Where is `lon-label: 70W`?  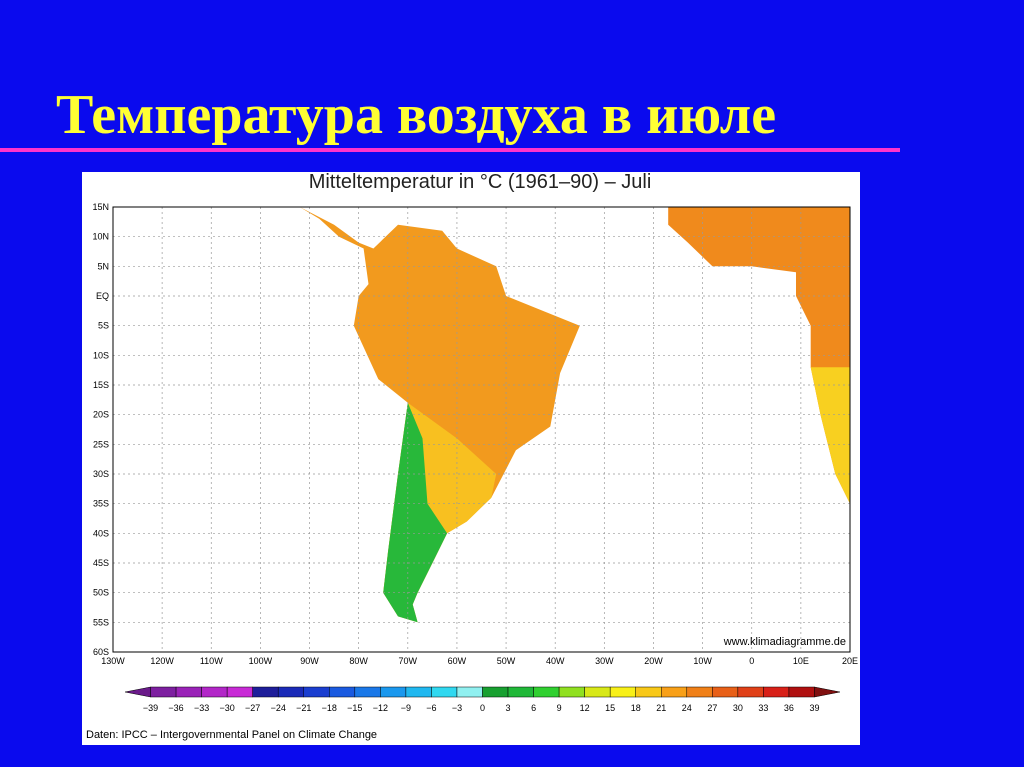
lon-label: 70W is located at coordinates (408, 661).